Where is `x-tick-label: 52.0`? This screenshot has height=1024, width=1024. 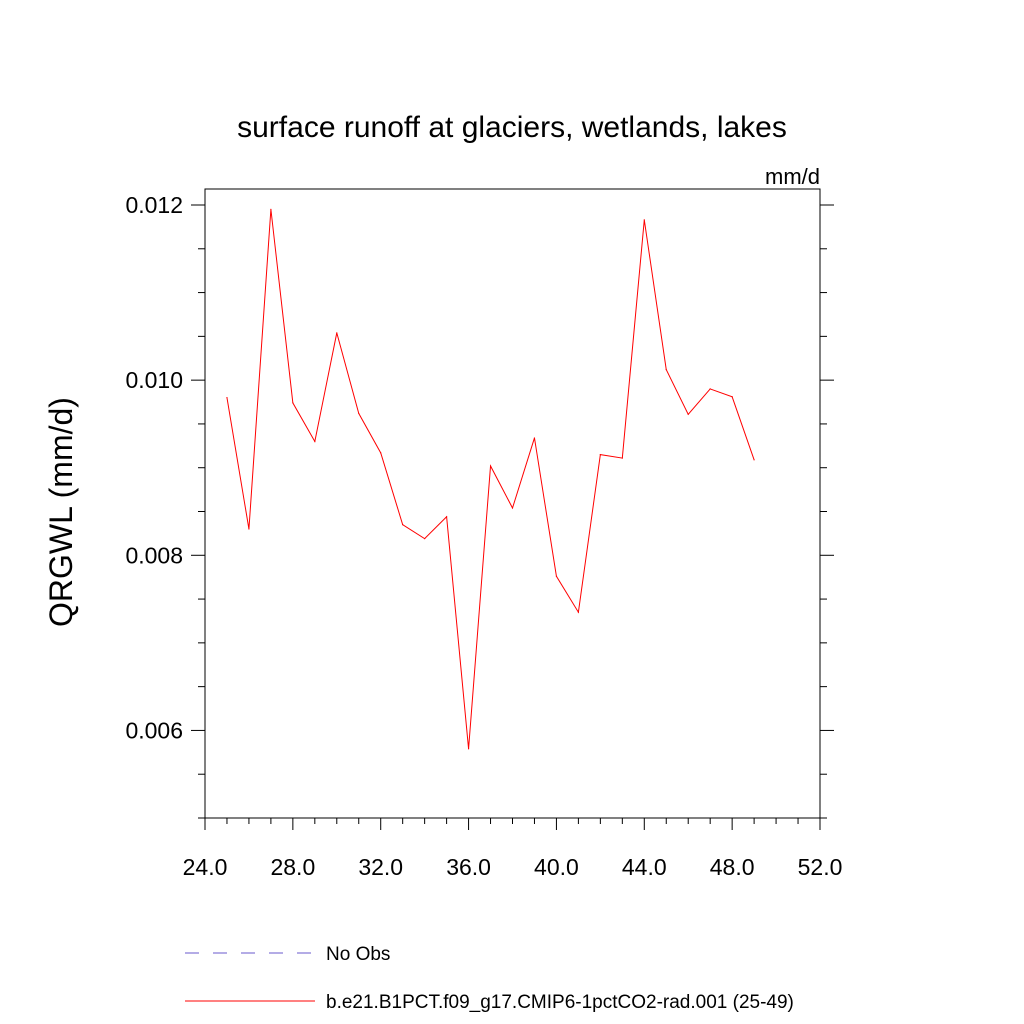
x-tick-label: 52.0 is located at coordinates (820, 867).